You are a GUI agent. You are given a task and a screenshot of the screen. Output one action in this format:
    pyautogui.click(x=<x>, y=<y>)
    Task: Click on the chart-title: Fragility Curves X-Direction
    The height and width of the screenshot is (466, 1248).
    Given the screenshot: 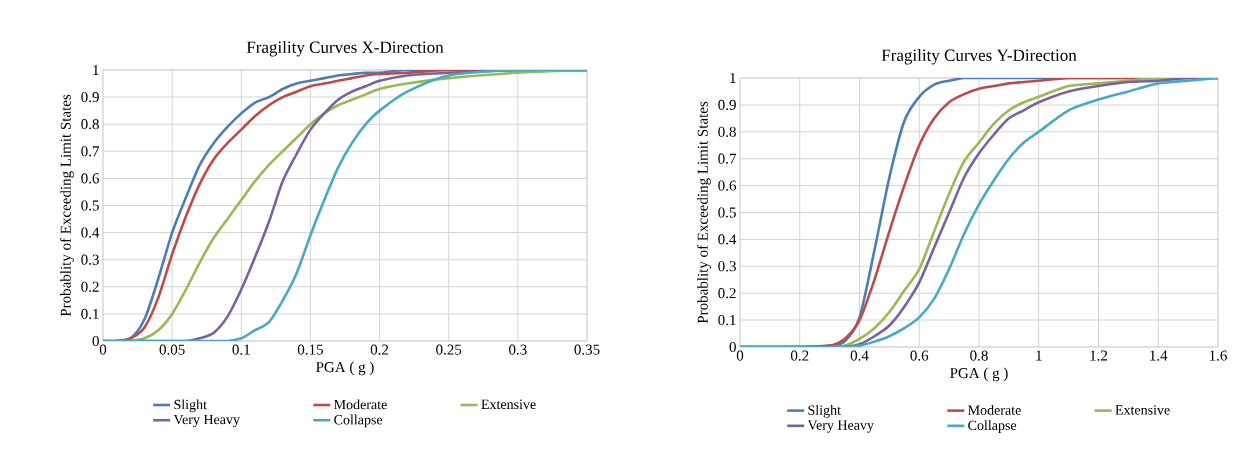 What is the action you would take?
    pyautogui.click(x=345, y=49)
    